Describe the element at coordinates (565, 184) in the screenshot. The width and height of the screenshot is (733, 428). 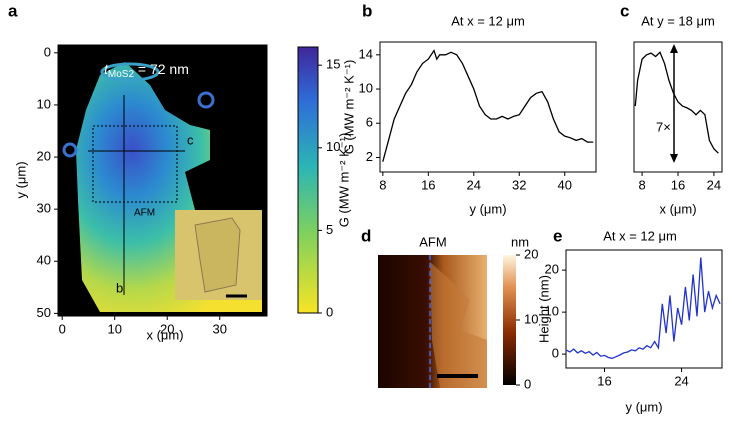
I see `x-tick-label: 40` at that location.